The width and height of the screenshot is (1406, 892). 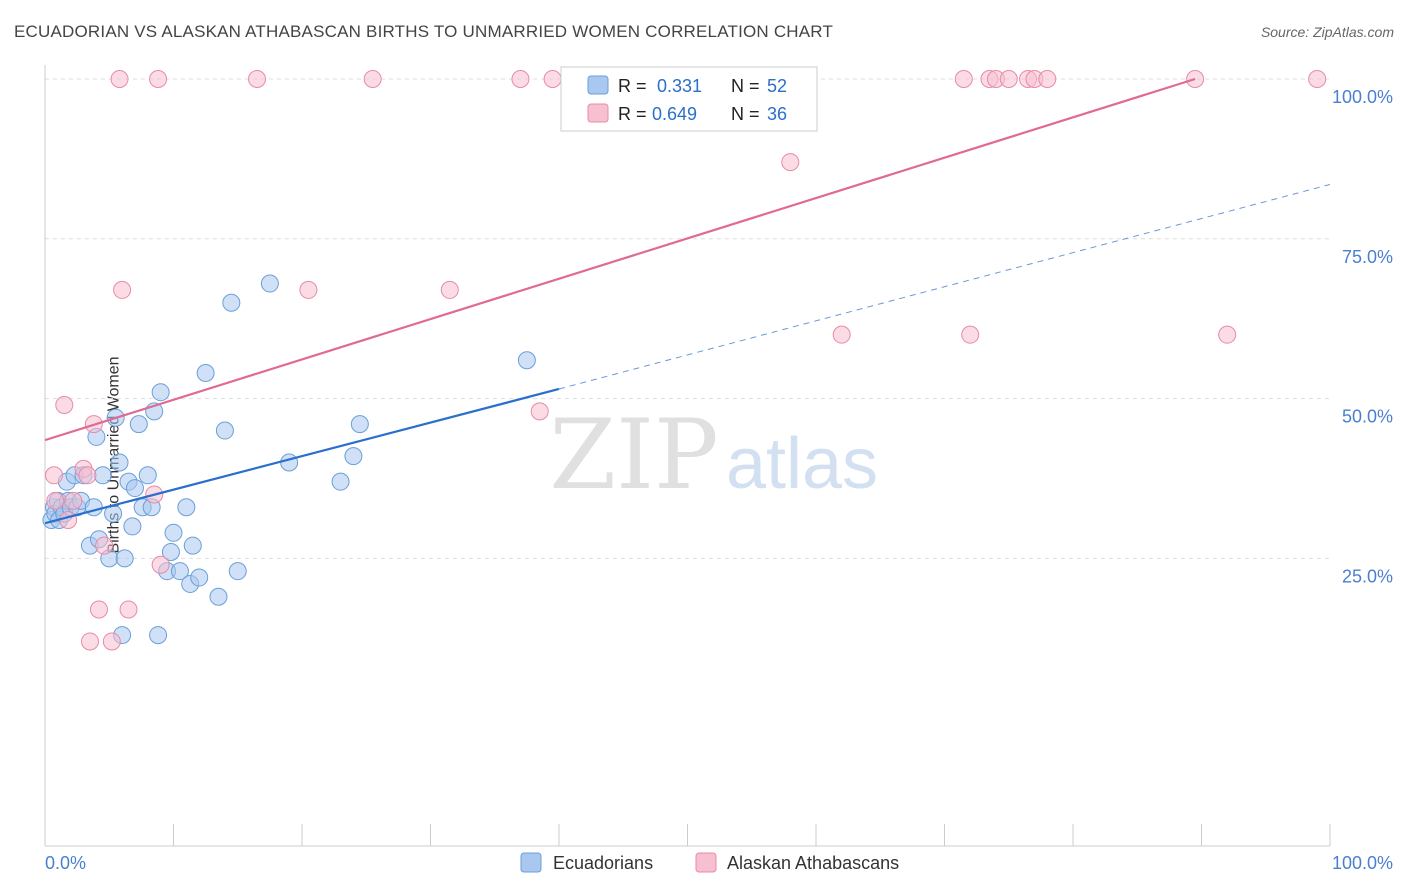 I want to click on x-tick-label-max: 100.0%, so click(x=1362, y=863).